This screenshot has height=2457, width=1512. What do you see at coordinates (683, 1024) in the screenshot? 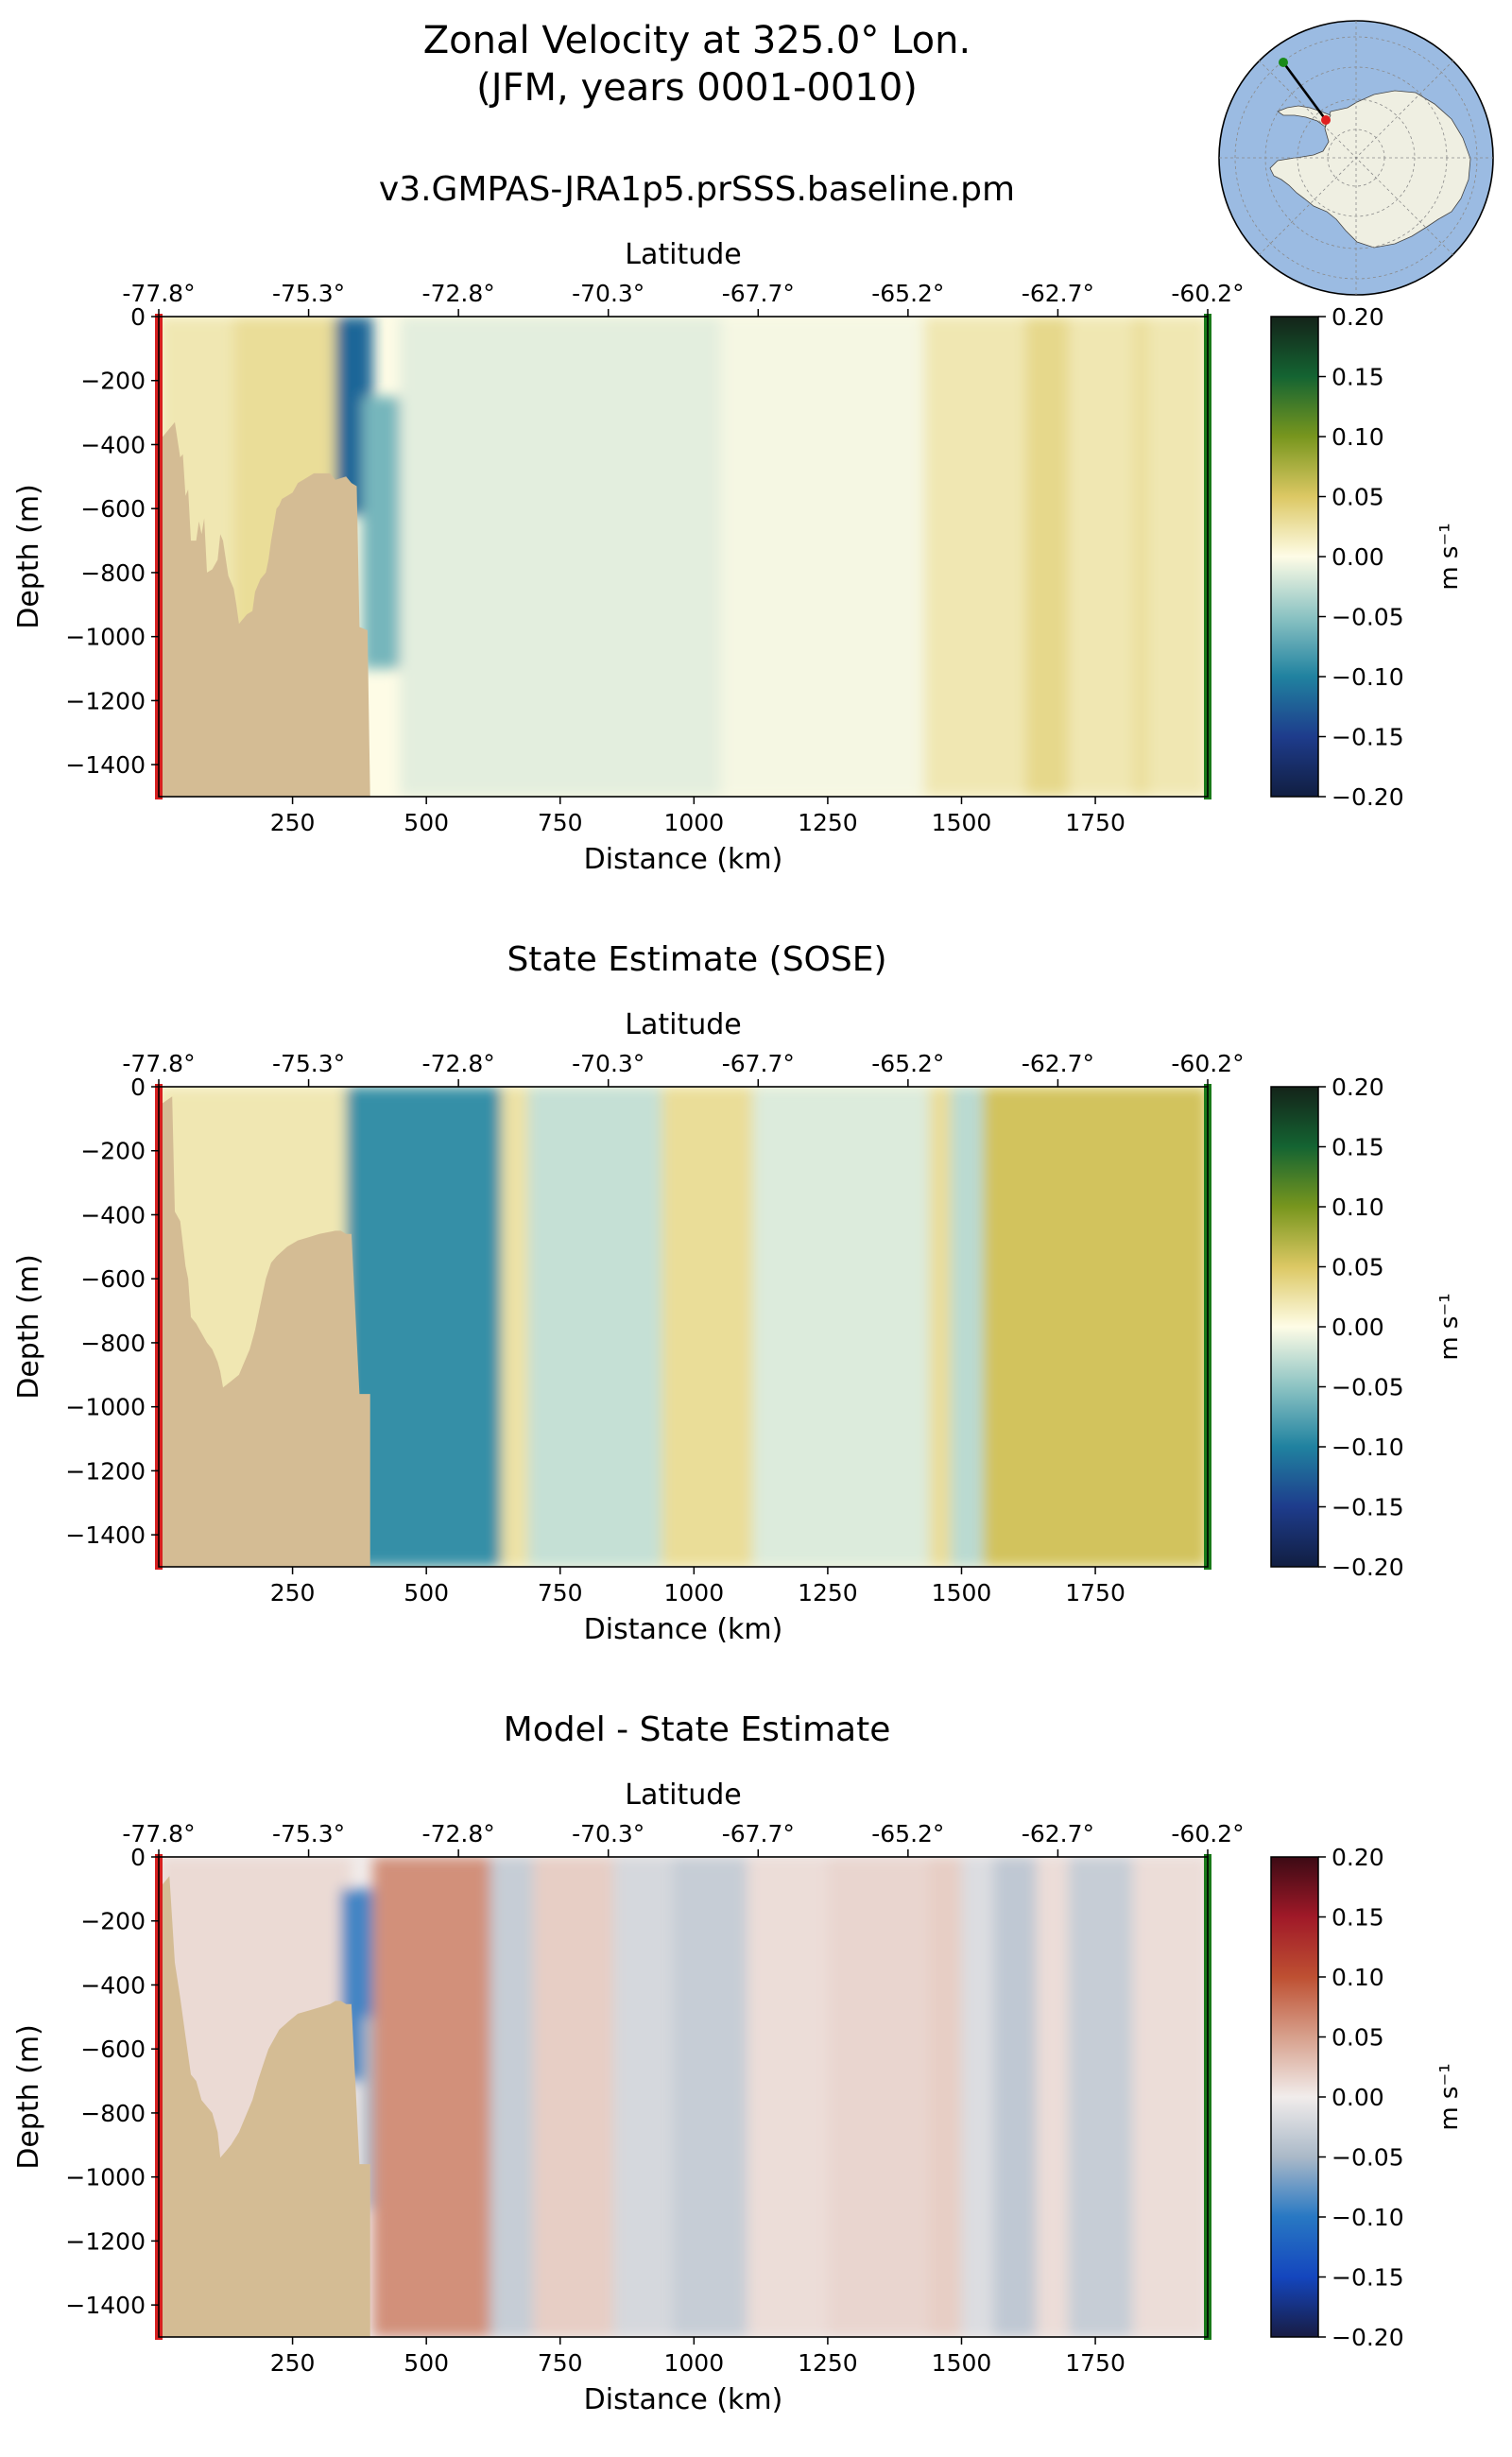
I see `latitude-axis-label: Latitude` at bounding box center [683, 1024].